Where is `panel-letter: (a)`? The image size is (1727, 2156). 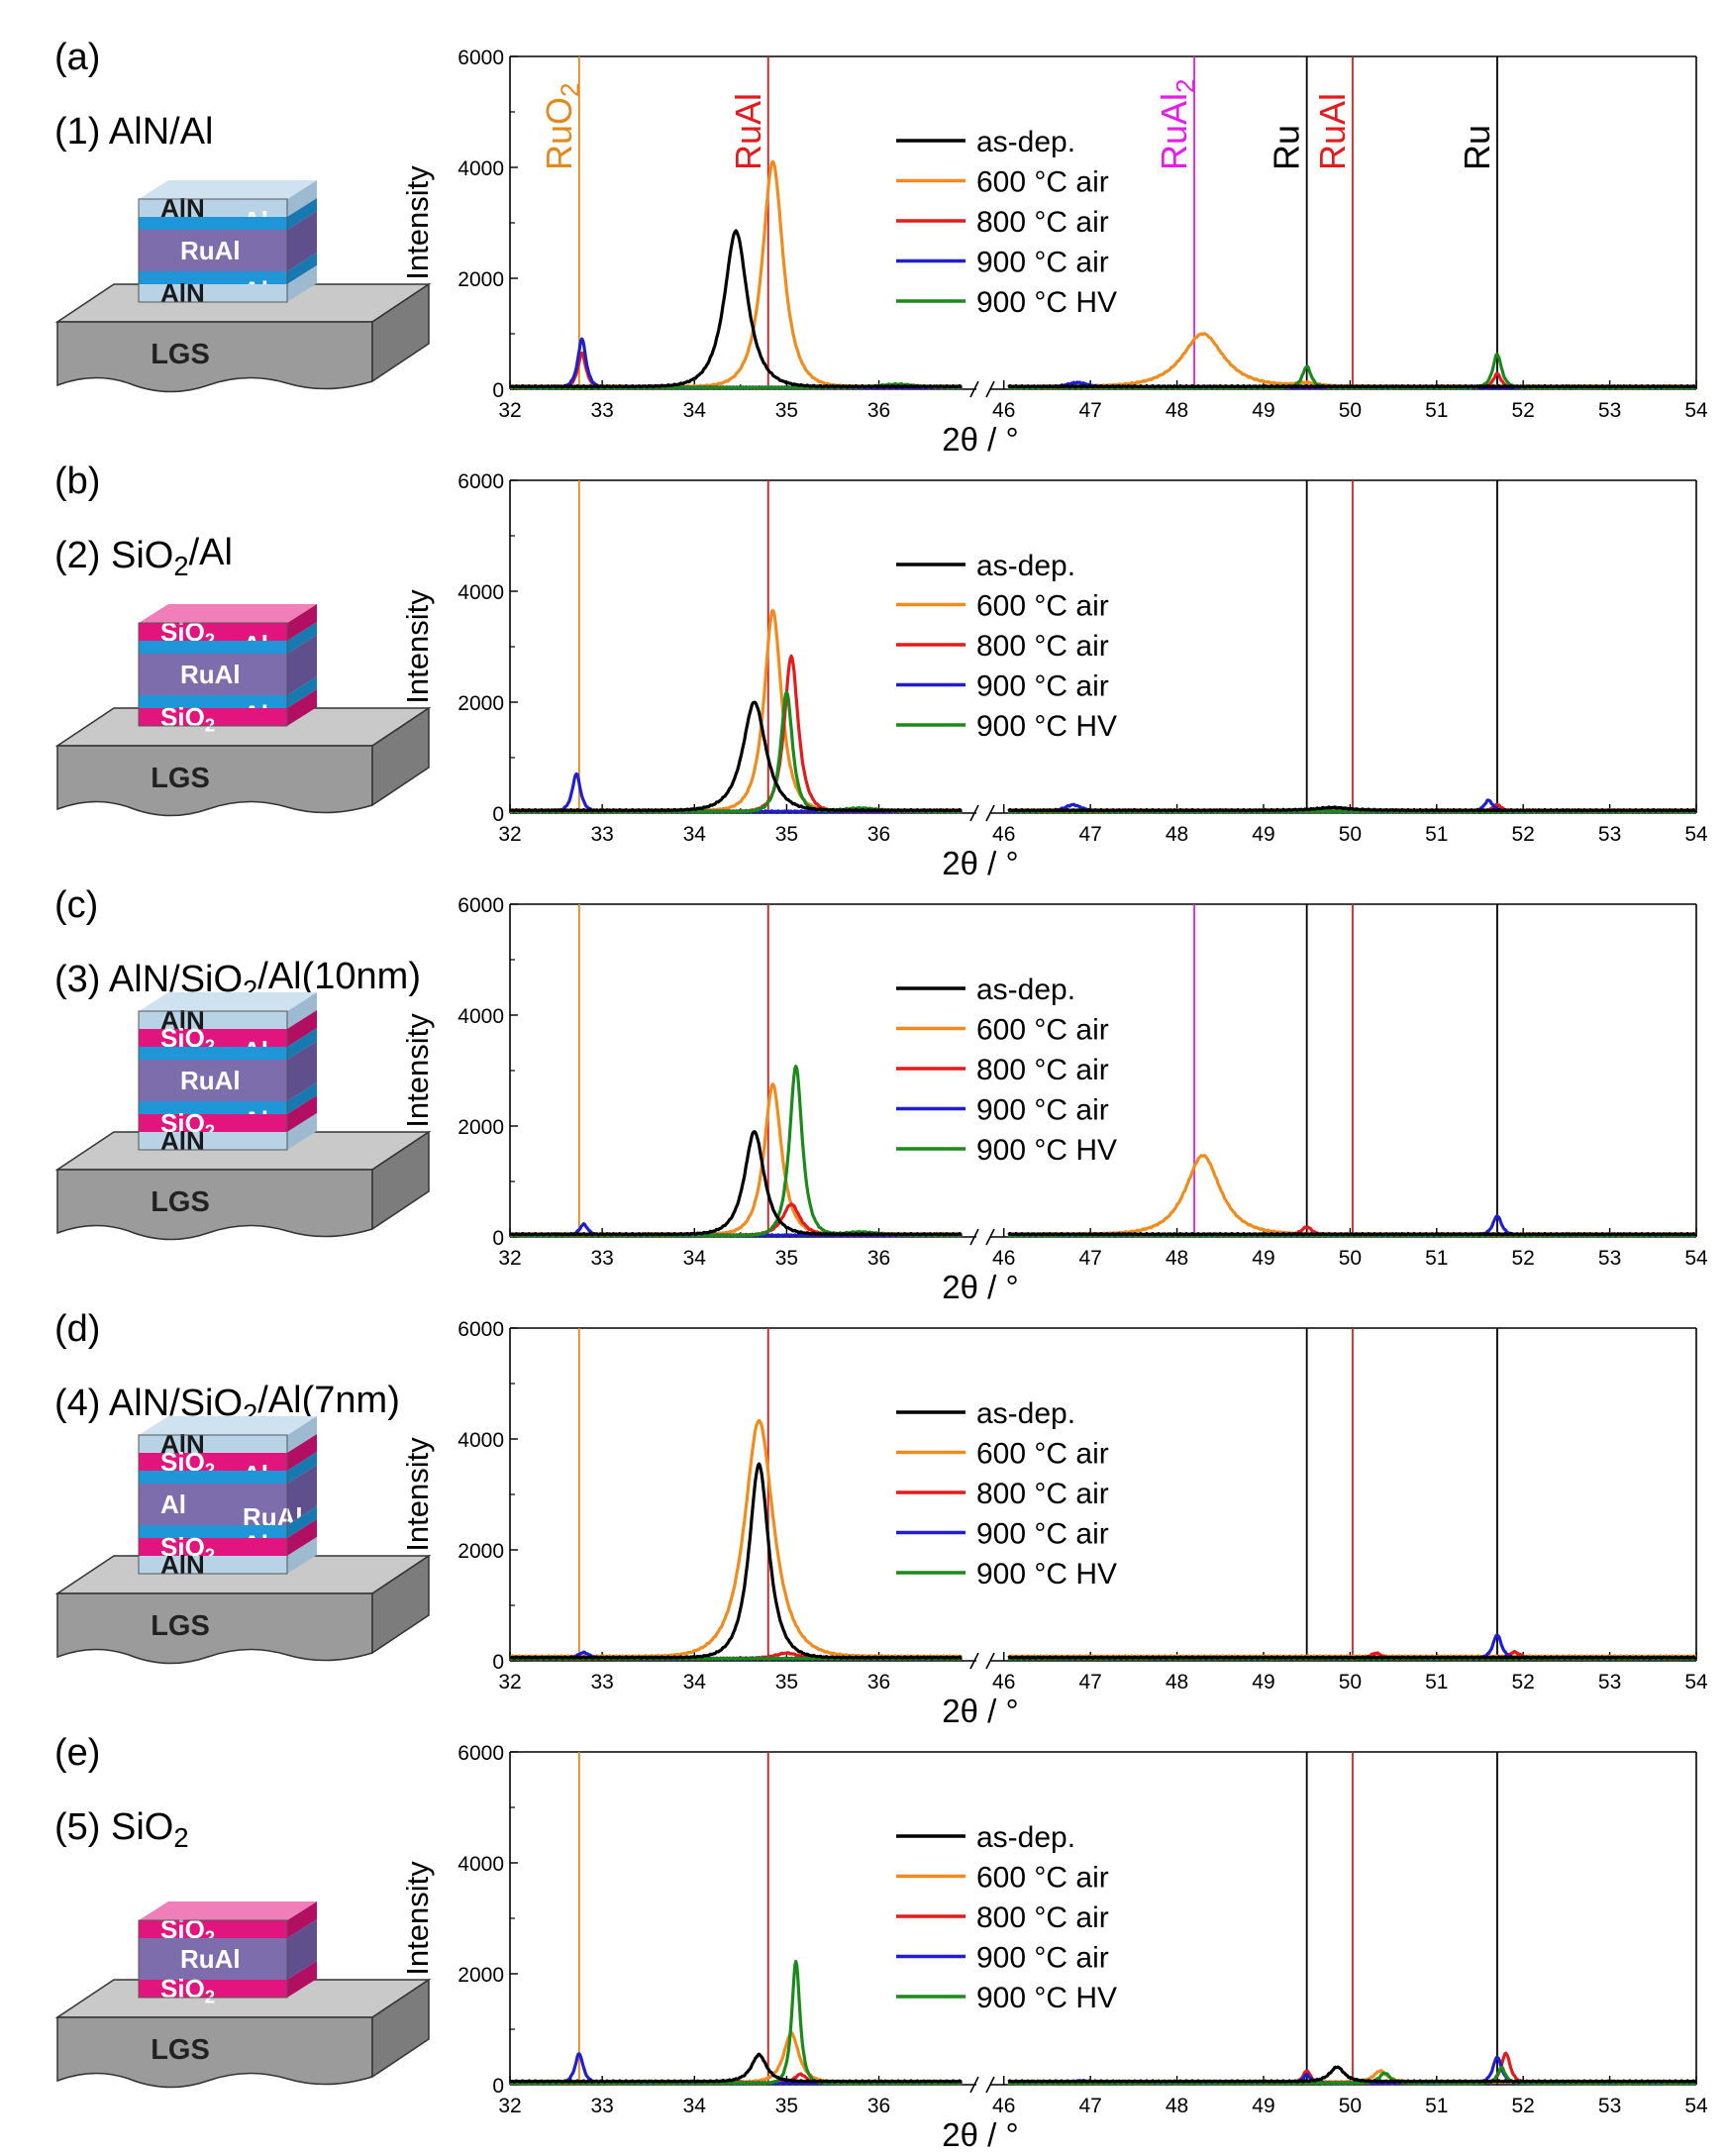 panel-letter: (a) is located at coordinates (77, 58).